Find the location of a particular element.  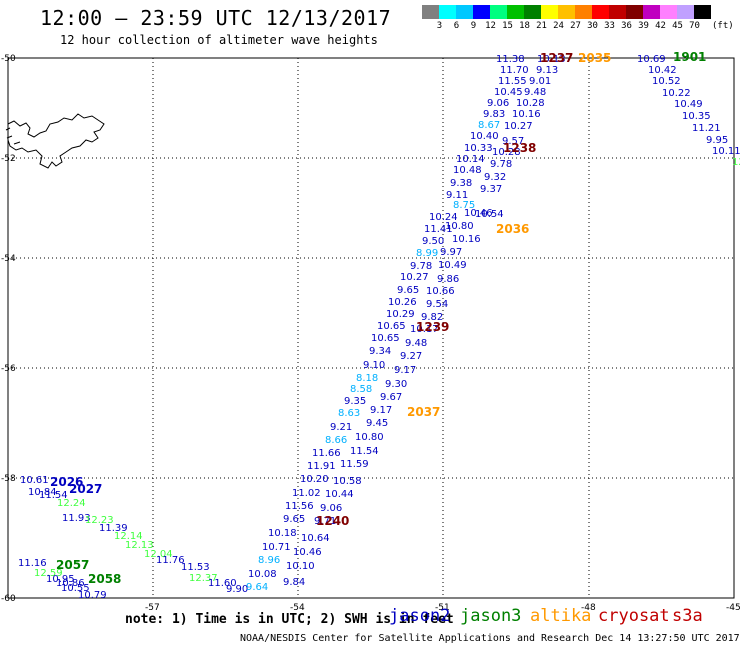

swh-value-label: 10.49 is located at coordinates (688, 104).